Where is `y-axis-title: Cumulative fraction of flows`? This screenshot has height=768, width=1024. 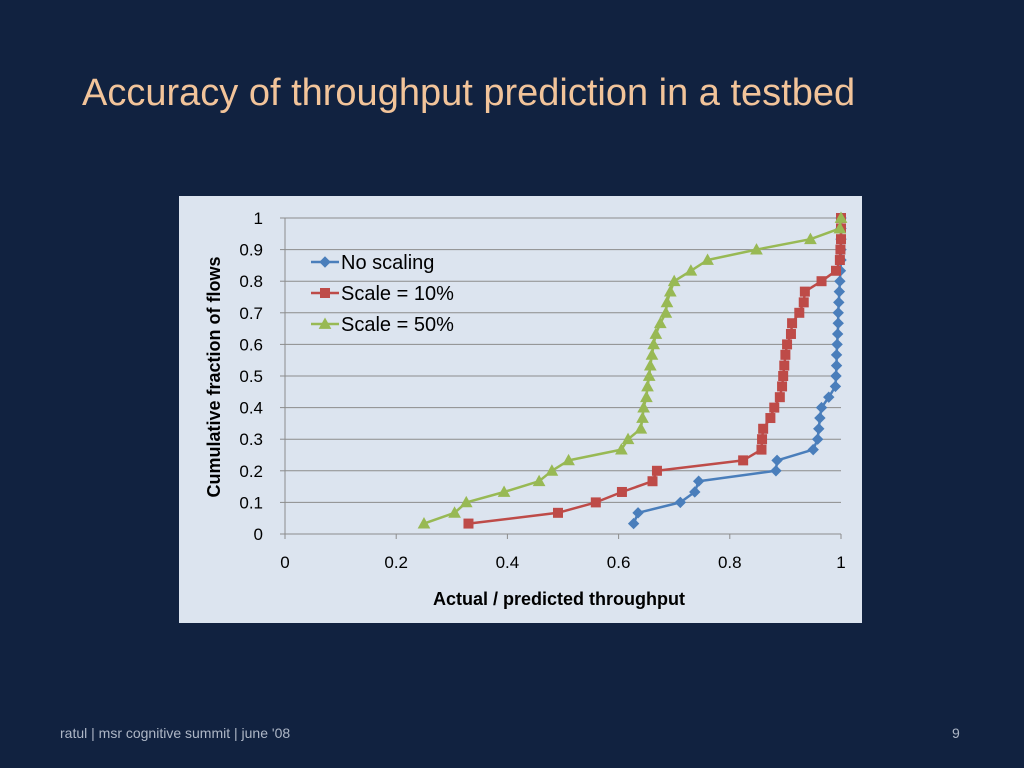
y-axis-title: Cumulative fraction of flows is located at coordinates (214, 376).